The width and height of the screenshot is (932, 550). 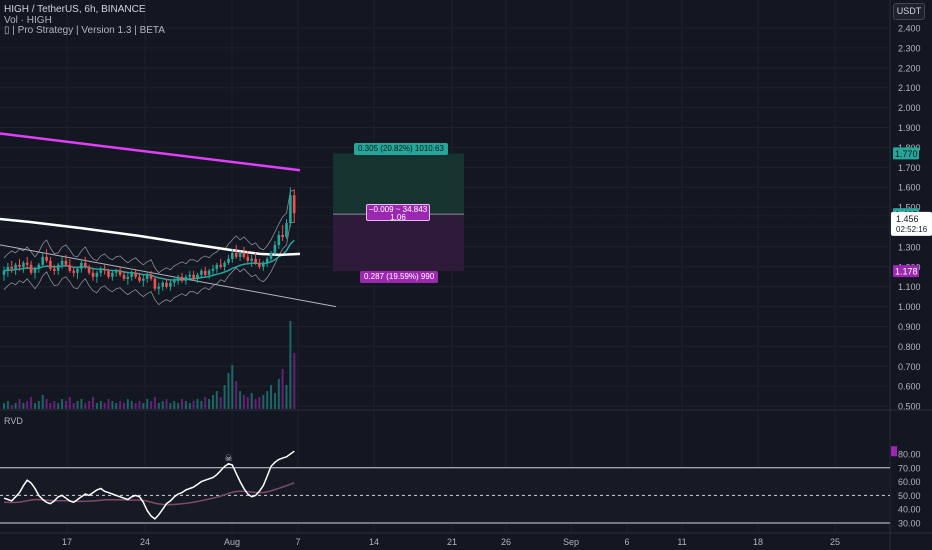 What do you see at coordinates (84, 30) in the screenshot?
I see `strategy-legend: ▯ | Pro Strategy | Version 1.3 | BETA` at bounding box center [84, 30].